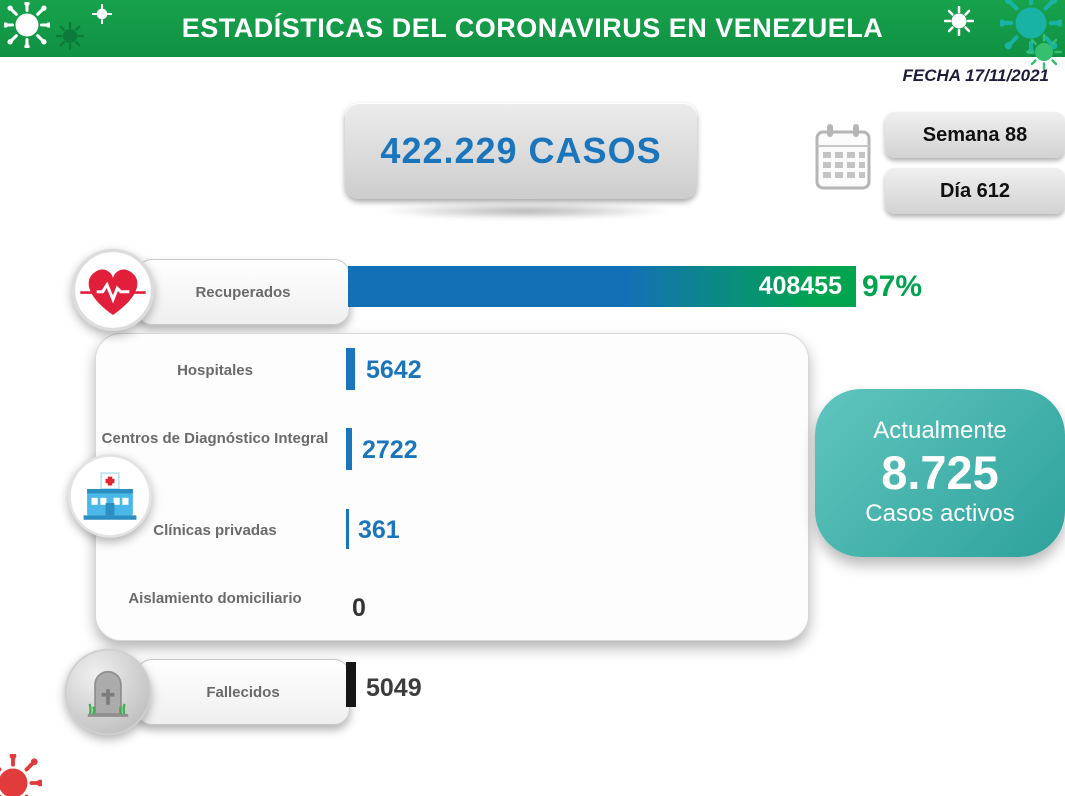  I want to click on breakdown-value: 361, so click(379, 530).